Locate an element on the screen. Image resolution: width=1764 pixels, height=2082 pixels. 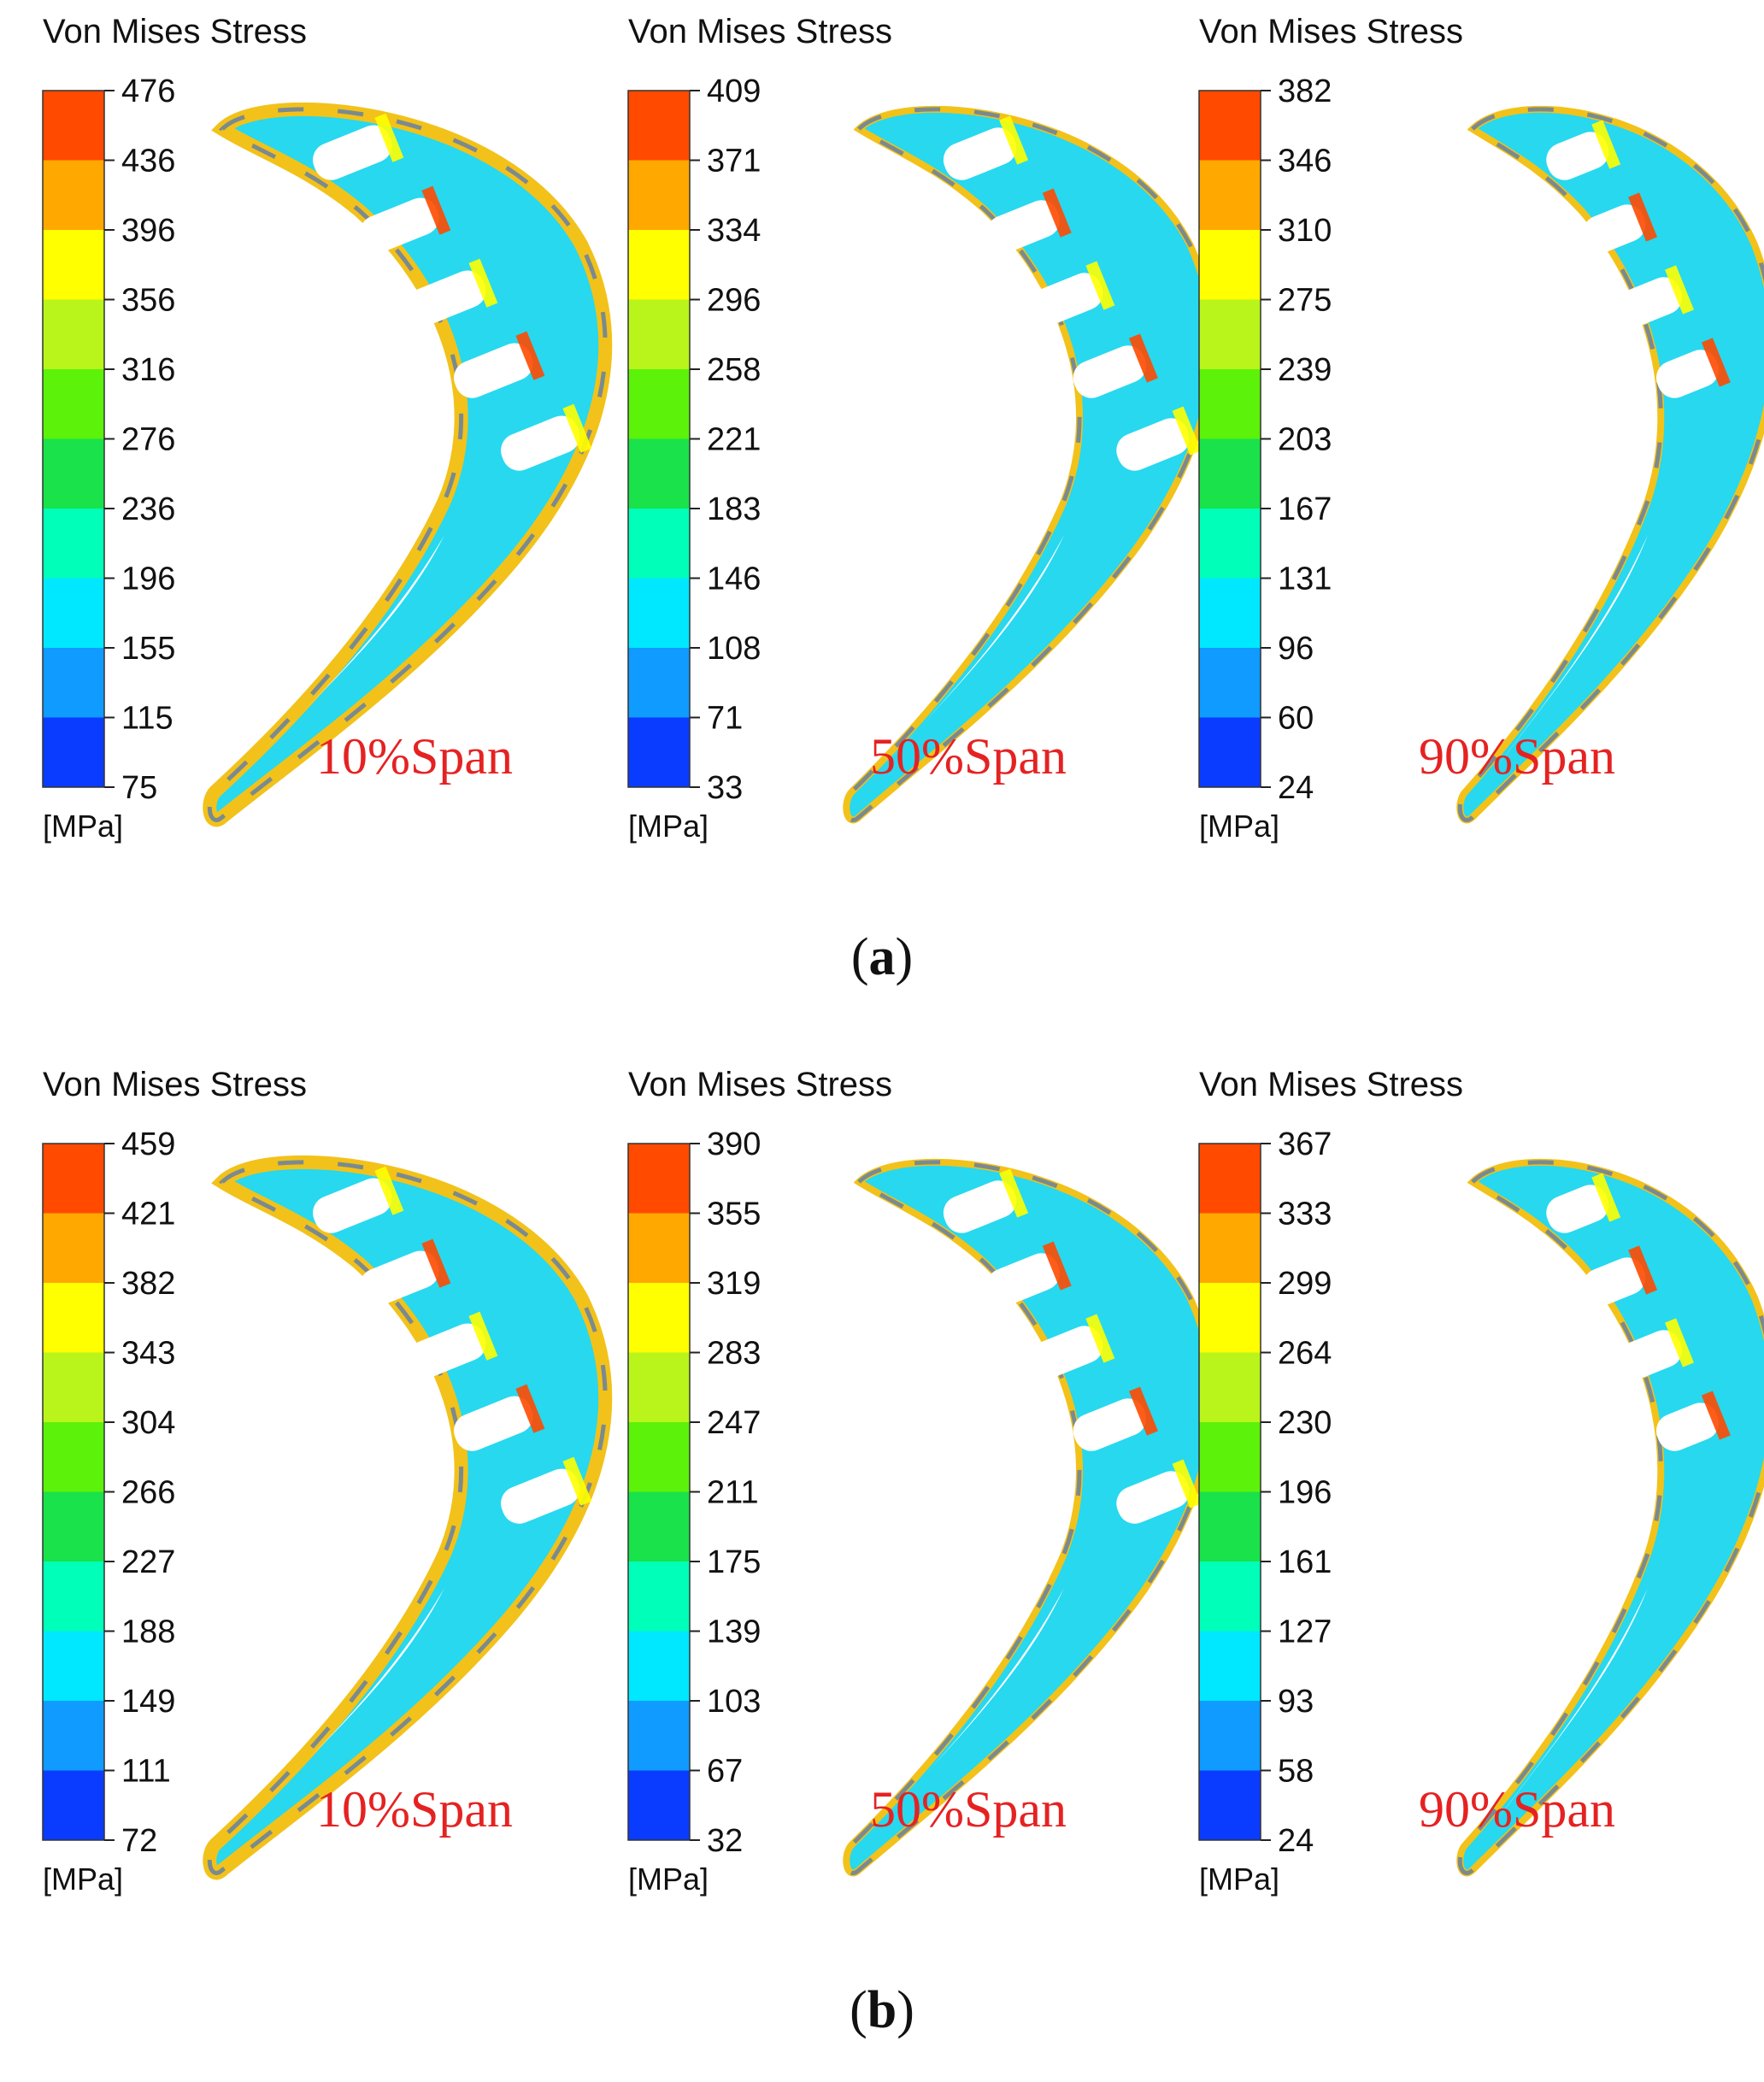
legend-tick-label: 33 is located at coordinates (725, 788).